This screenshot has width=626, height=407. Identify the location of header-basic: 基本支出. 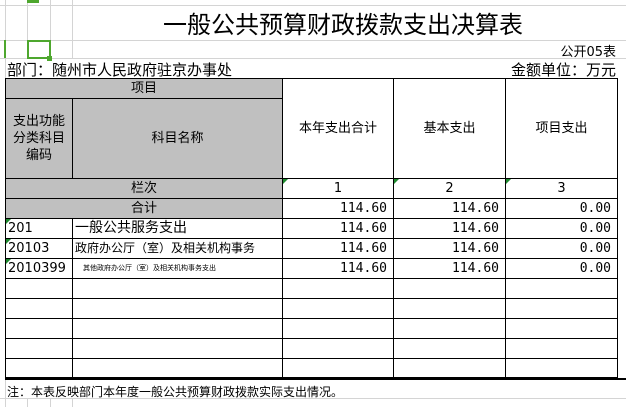
(449, 128).